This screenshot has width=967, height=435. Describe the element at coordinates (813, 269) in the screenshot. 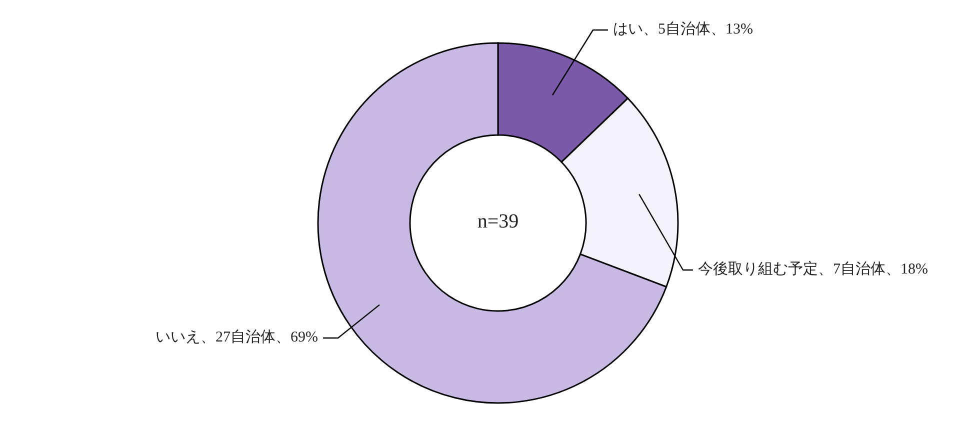

I see `slice-label: 今後取り組む予定、7自治体、18%` at that location.